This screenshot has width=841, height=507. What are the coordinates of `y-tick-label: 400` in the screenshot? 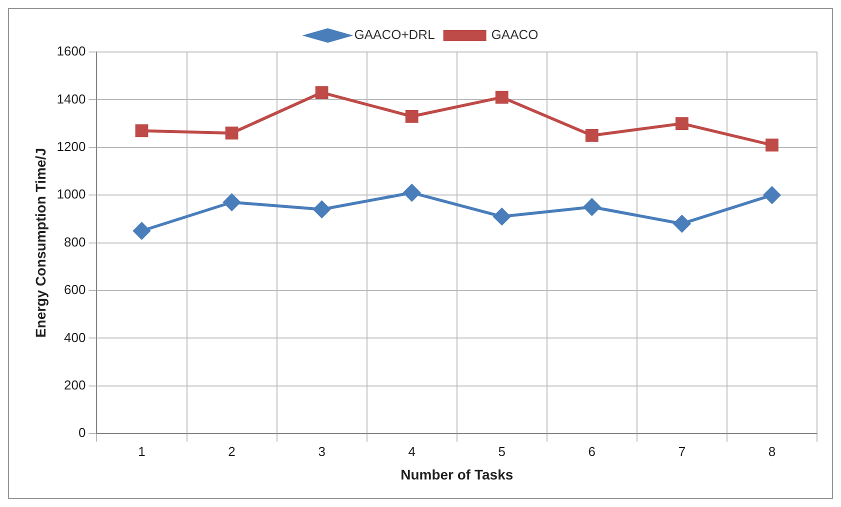 It's located at (75, 337).